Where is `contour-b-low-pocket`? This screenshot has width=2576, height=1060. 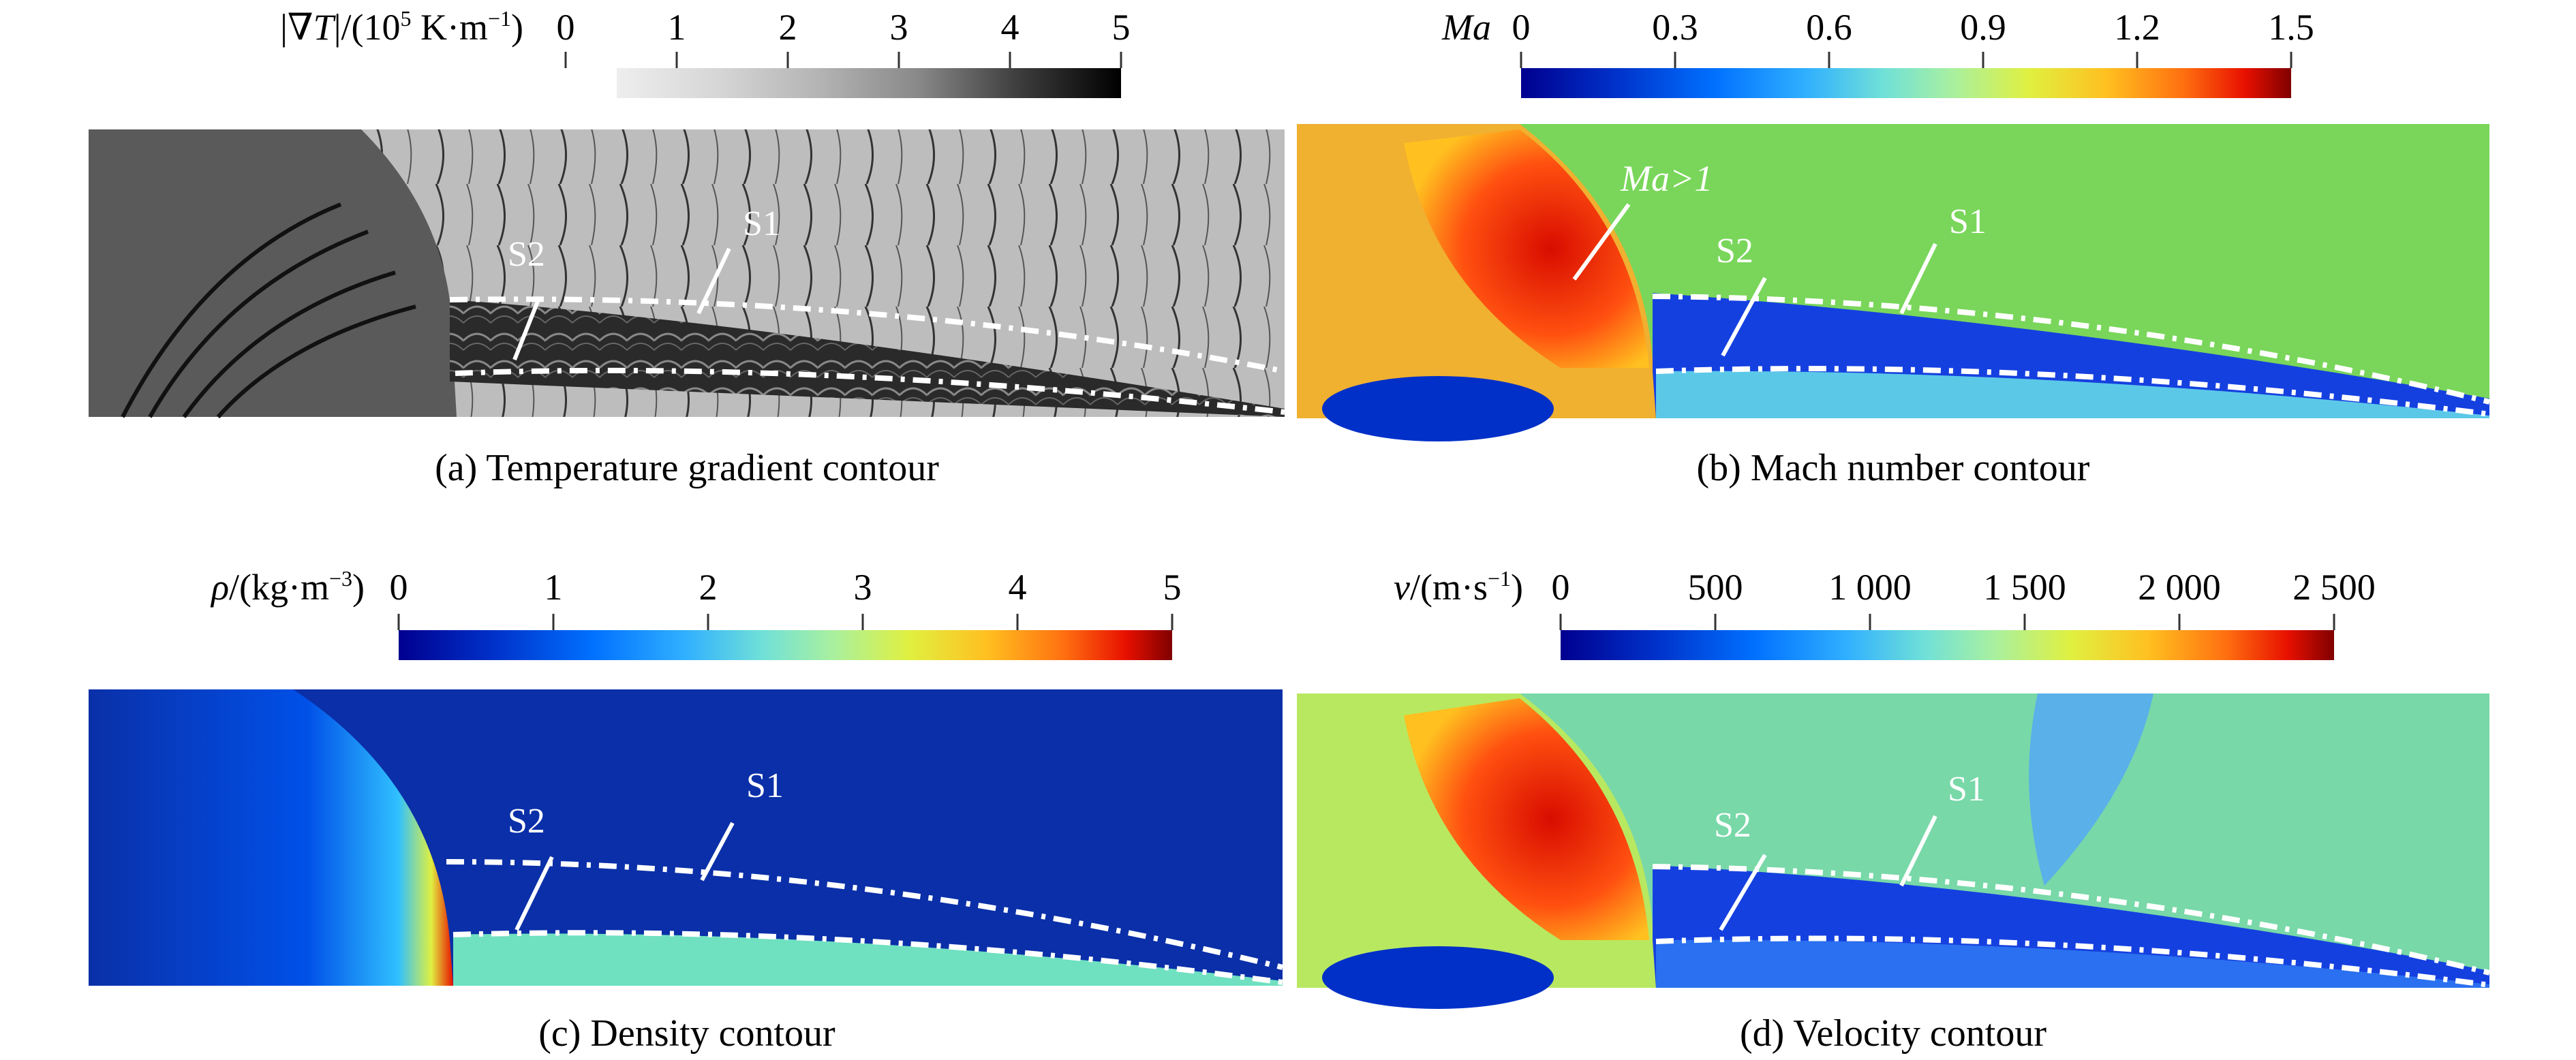 contour-b-low-pocket is located at coordinates (1438, 408).